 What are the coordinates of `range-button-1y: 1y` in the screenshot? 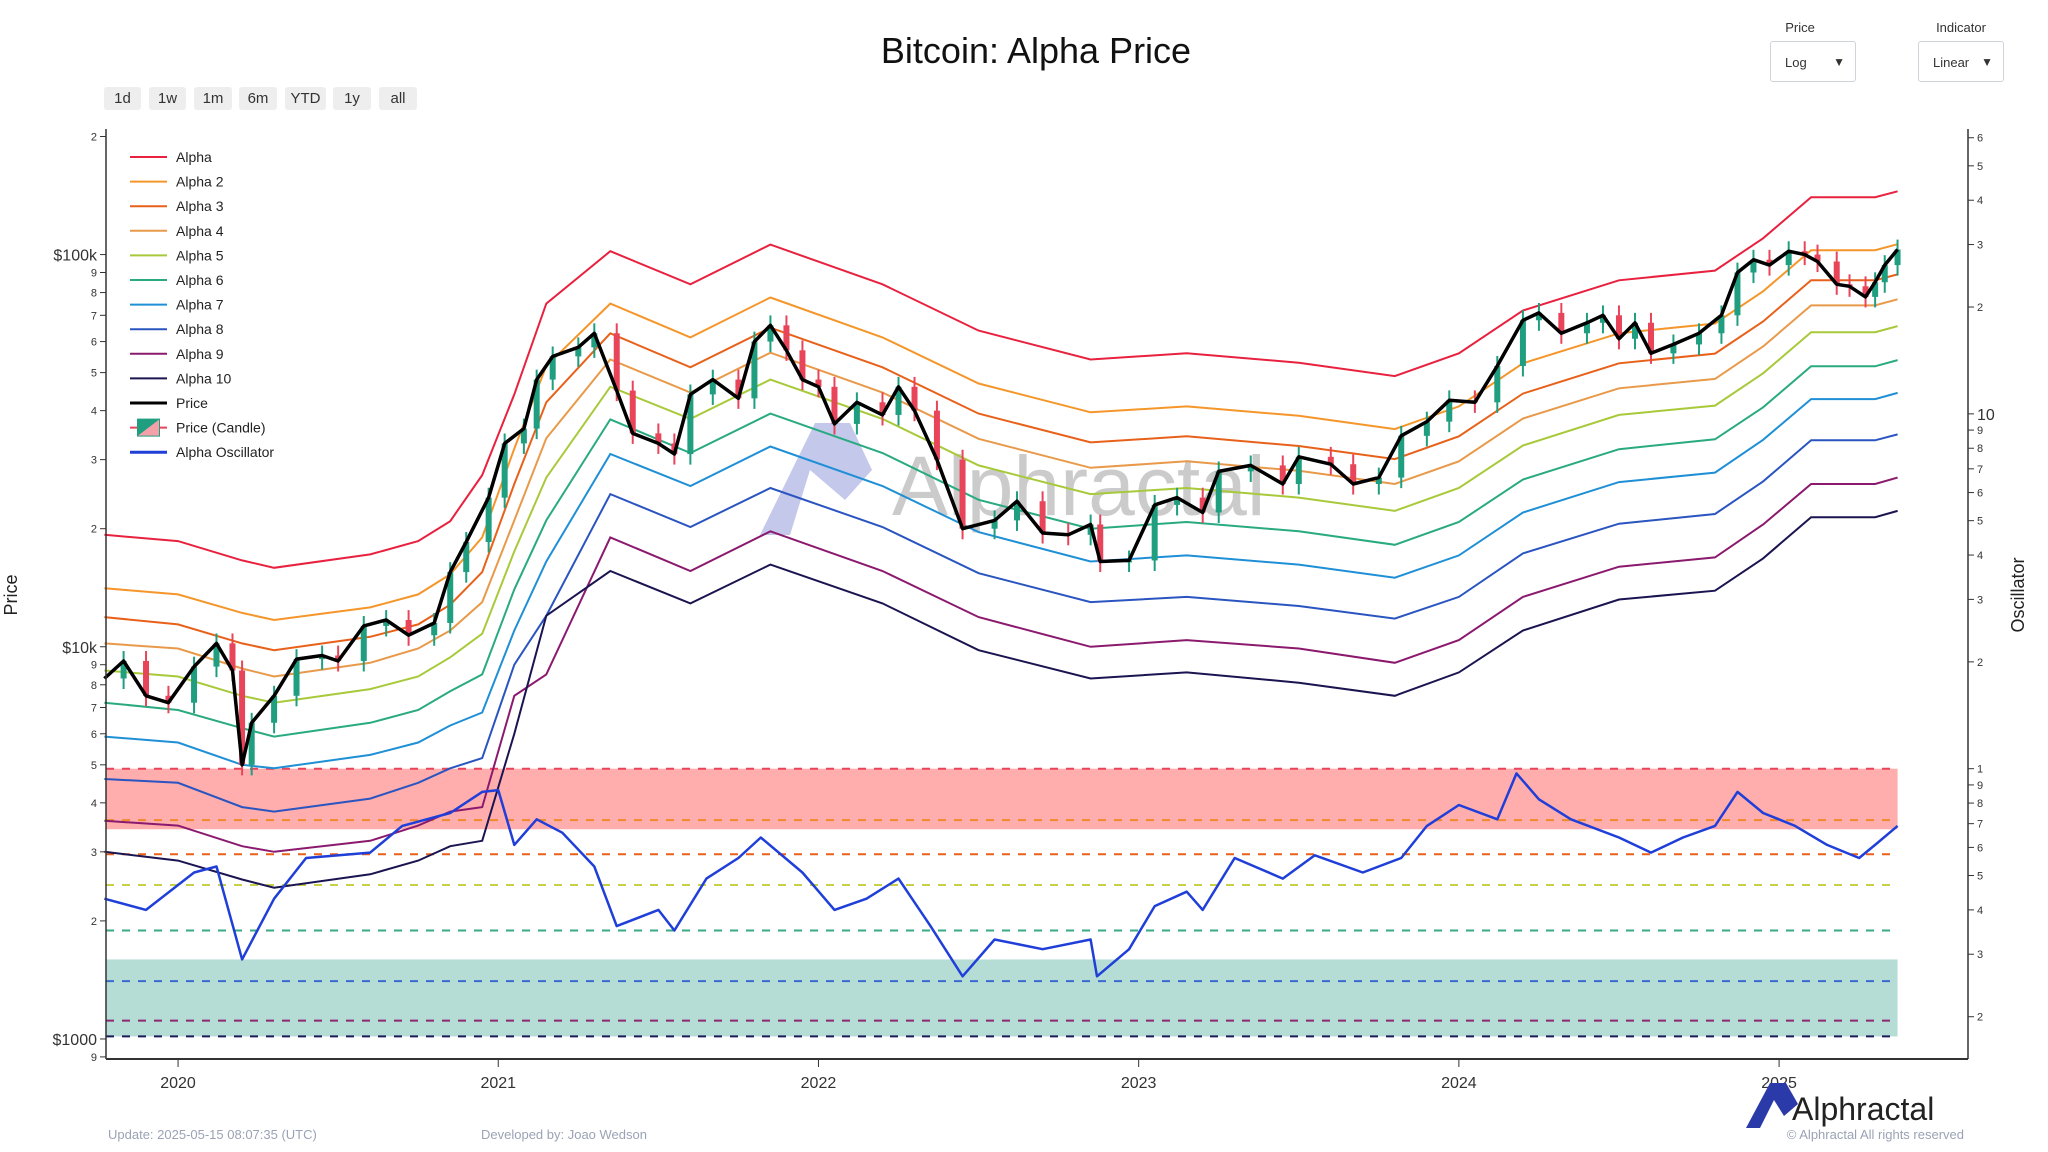 It's located at (352, 98).